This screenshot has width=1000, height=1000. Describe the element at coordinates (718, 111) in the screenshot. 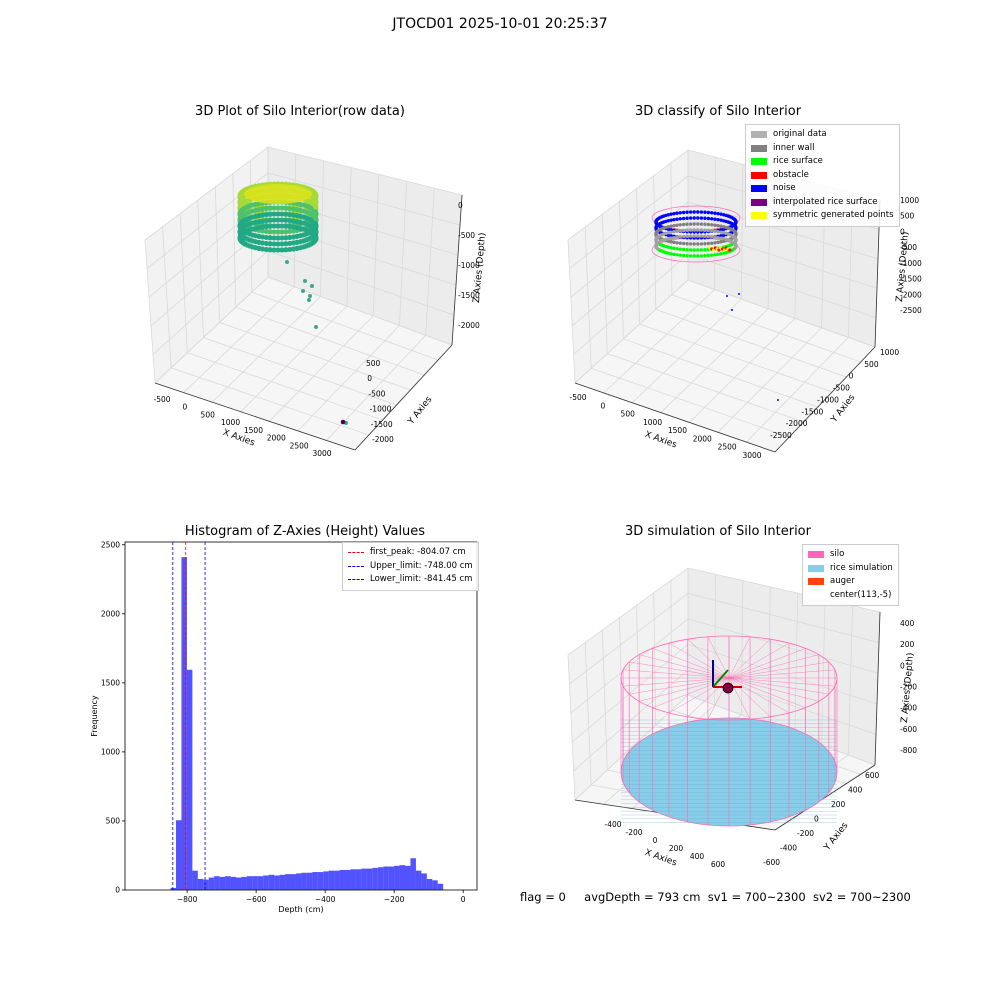

I see `panel-title: 3D classify of Silo Interior` at that location.